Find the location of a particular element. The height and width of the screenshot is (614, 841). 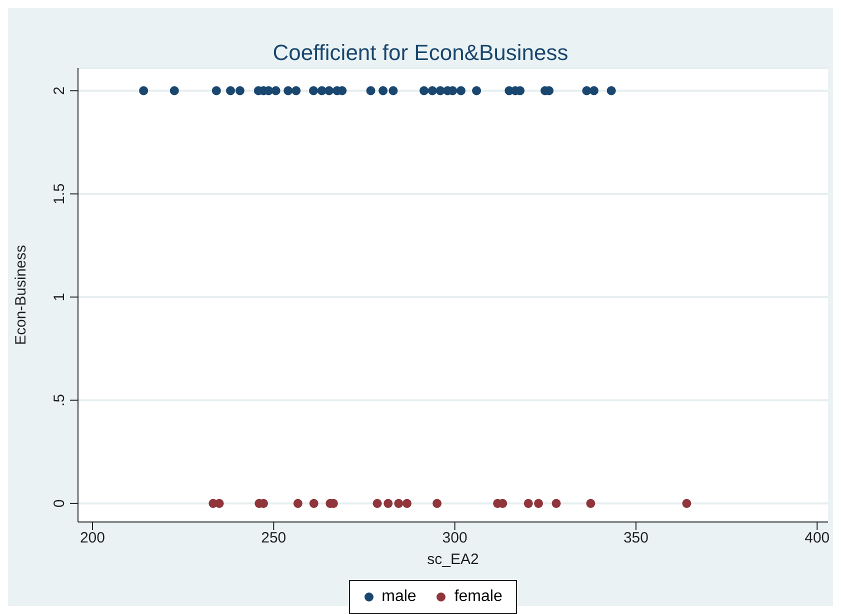

y-tick-label: 1 is located at coordinates (59, 297).